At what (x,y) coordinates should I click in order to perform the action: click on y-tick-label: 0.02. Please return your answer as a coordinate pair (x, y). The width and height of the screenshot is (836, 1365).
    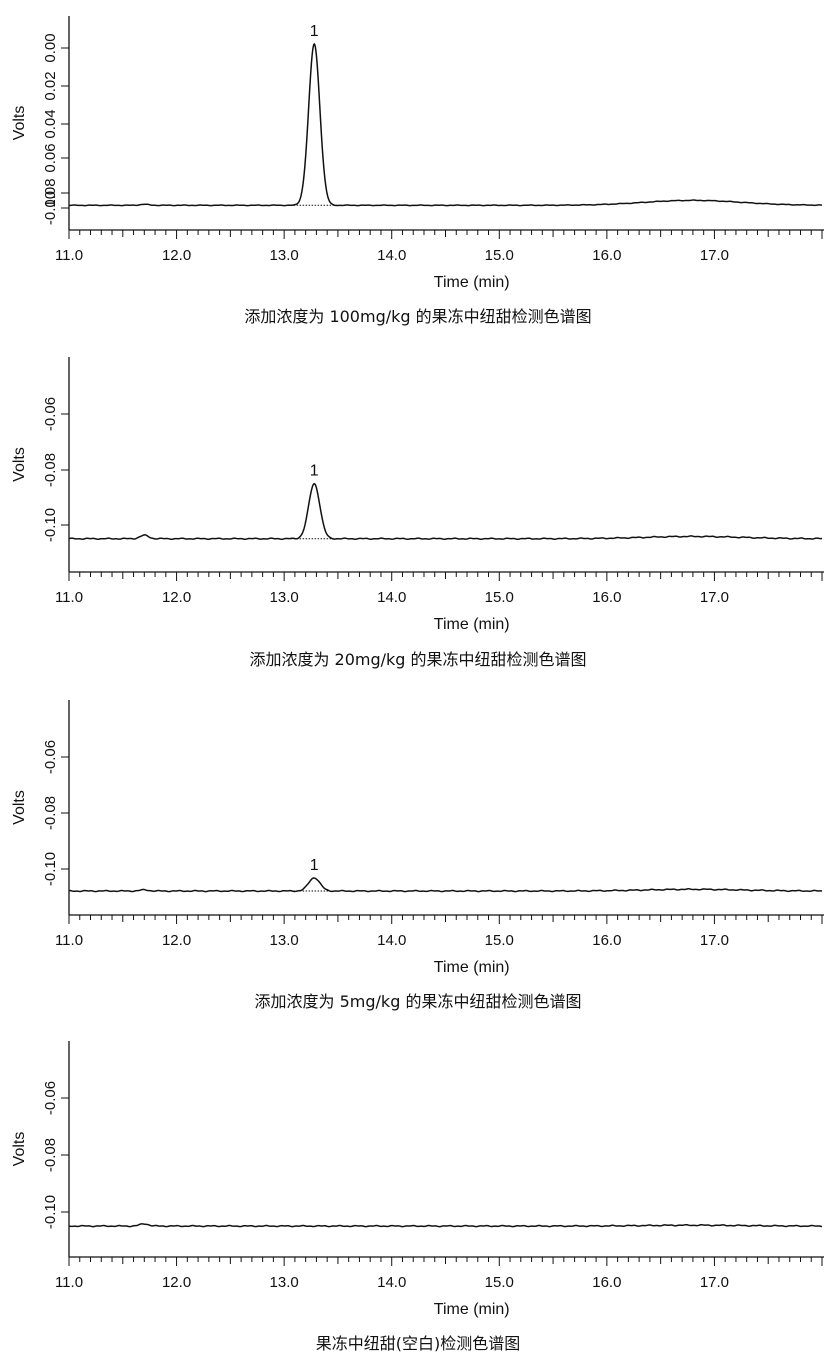
    Looking at the image, I should click on (50, 85).